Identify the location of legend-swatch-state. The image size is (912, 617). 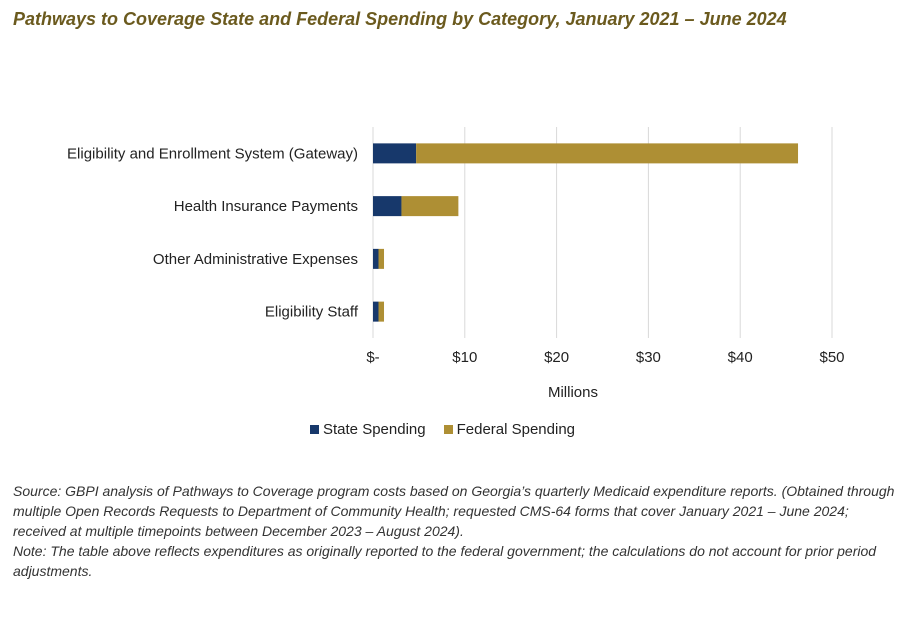
(314, 429).